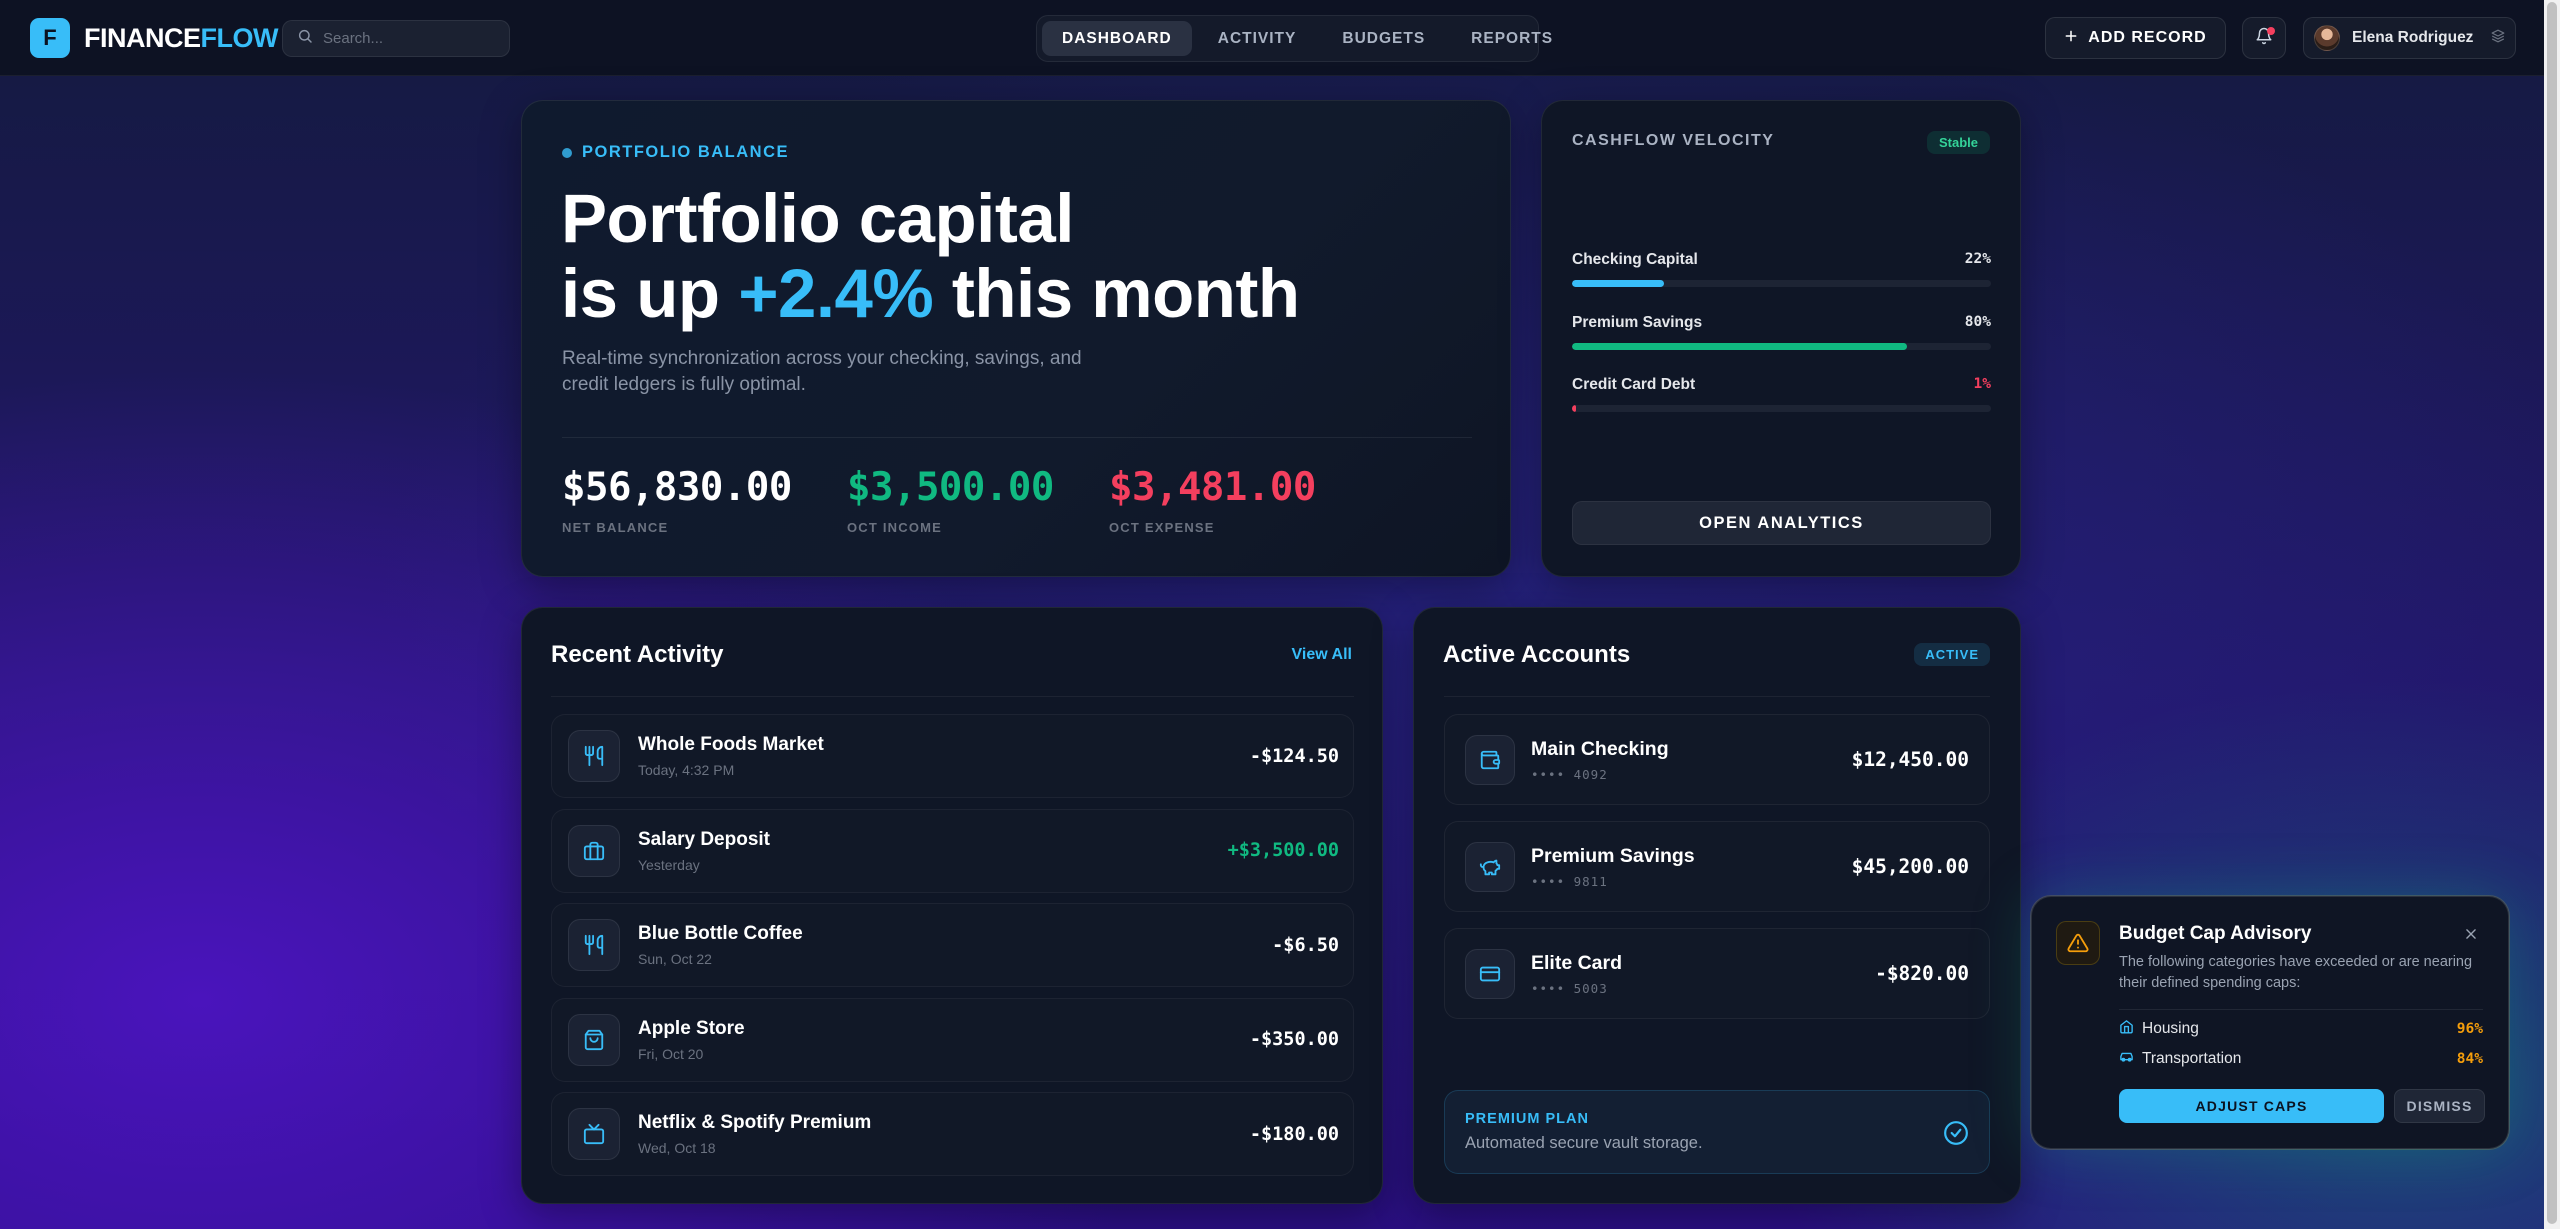 The image size is (2560, 1229). I want to click on list-item: Blue Bottle Coffee Sun, Oct 22 -$6.50, so click(952, 945).